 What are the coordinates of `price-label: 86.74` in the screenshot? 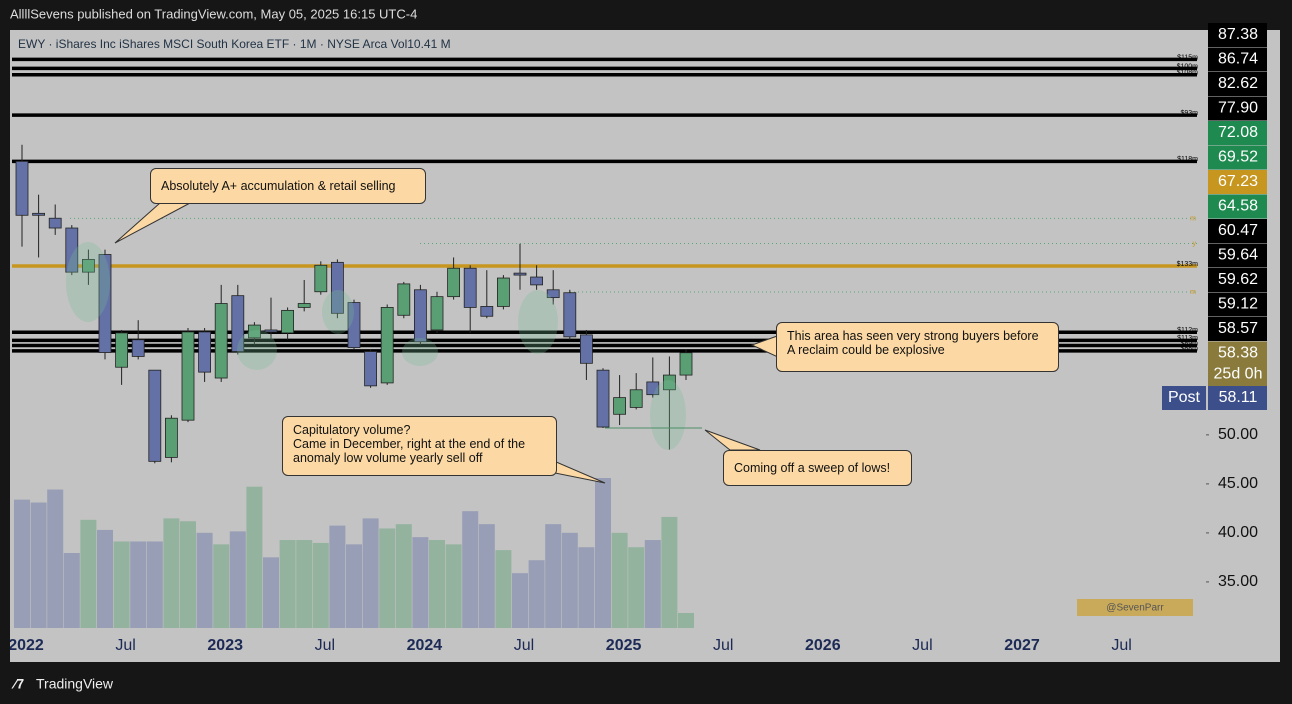 It's located at (1238, 59).